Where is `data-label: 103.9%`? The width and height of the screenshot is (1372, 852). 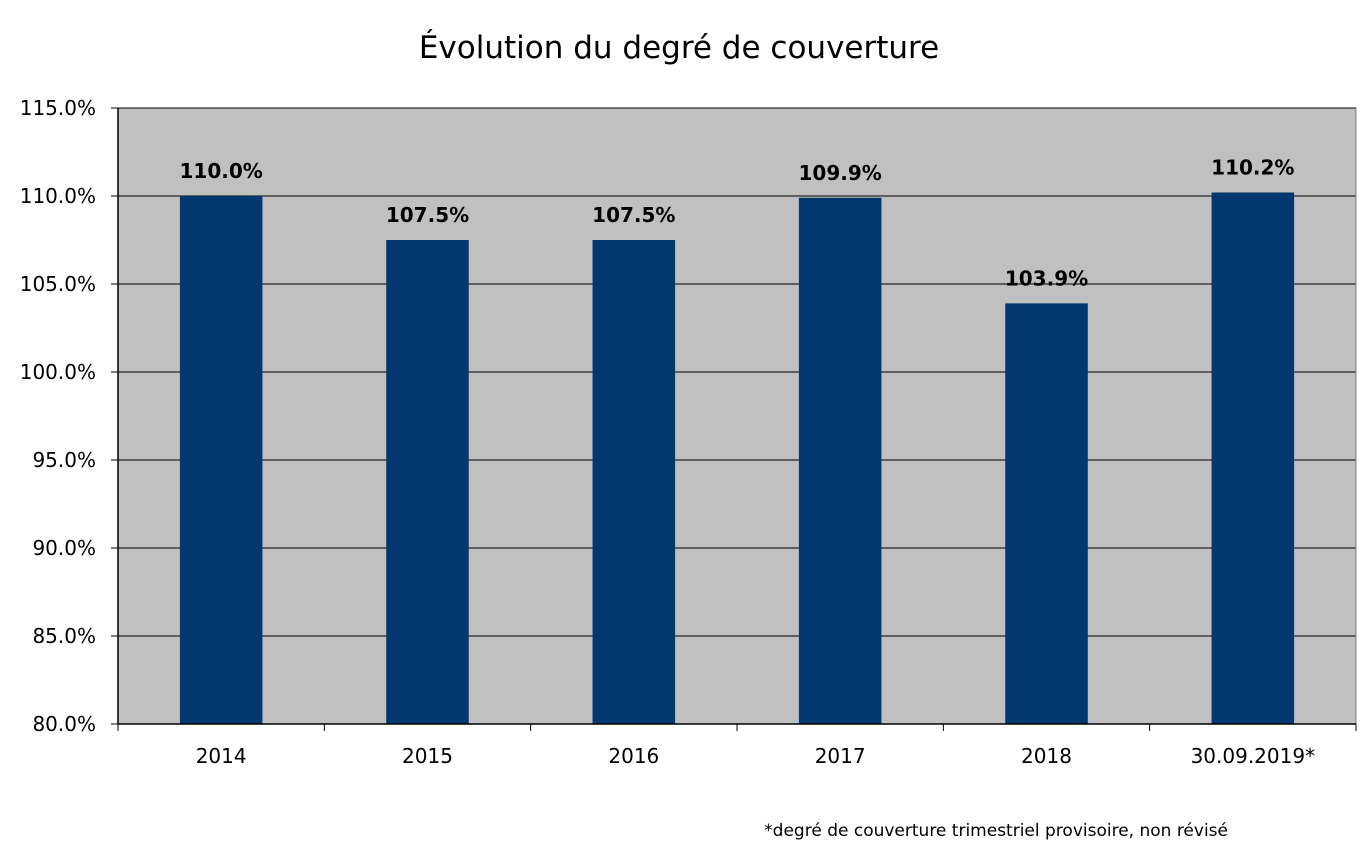 data-label: 103.9% is located at coordinates (1046, 278).